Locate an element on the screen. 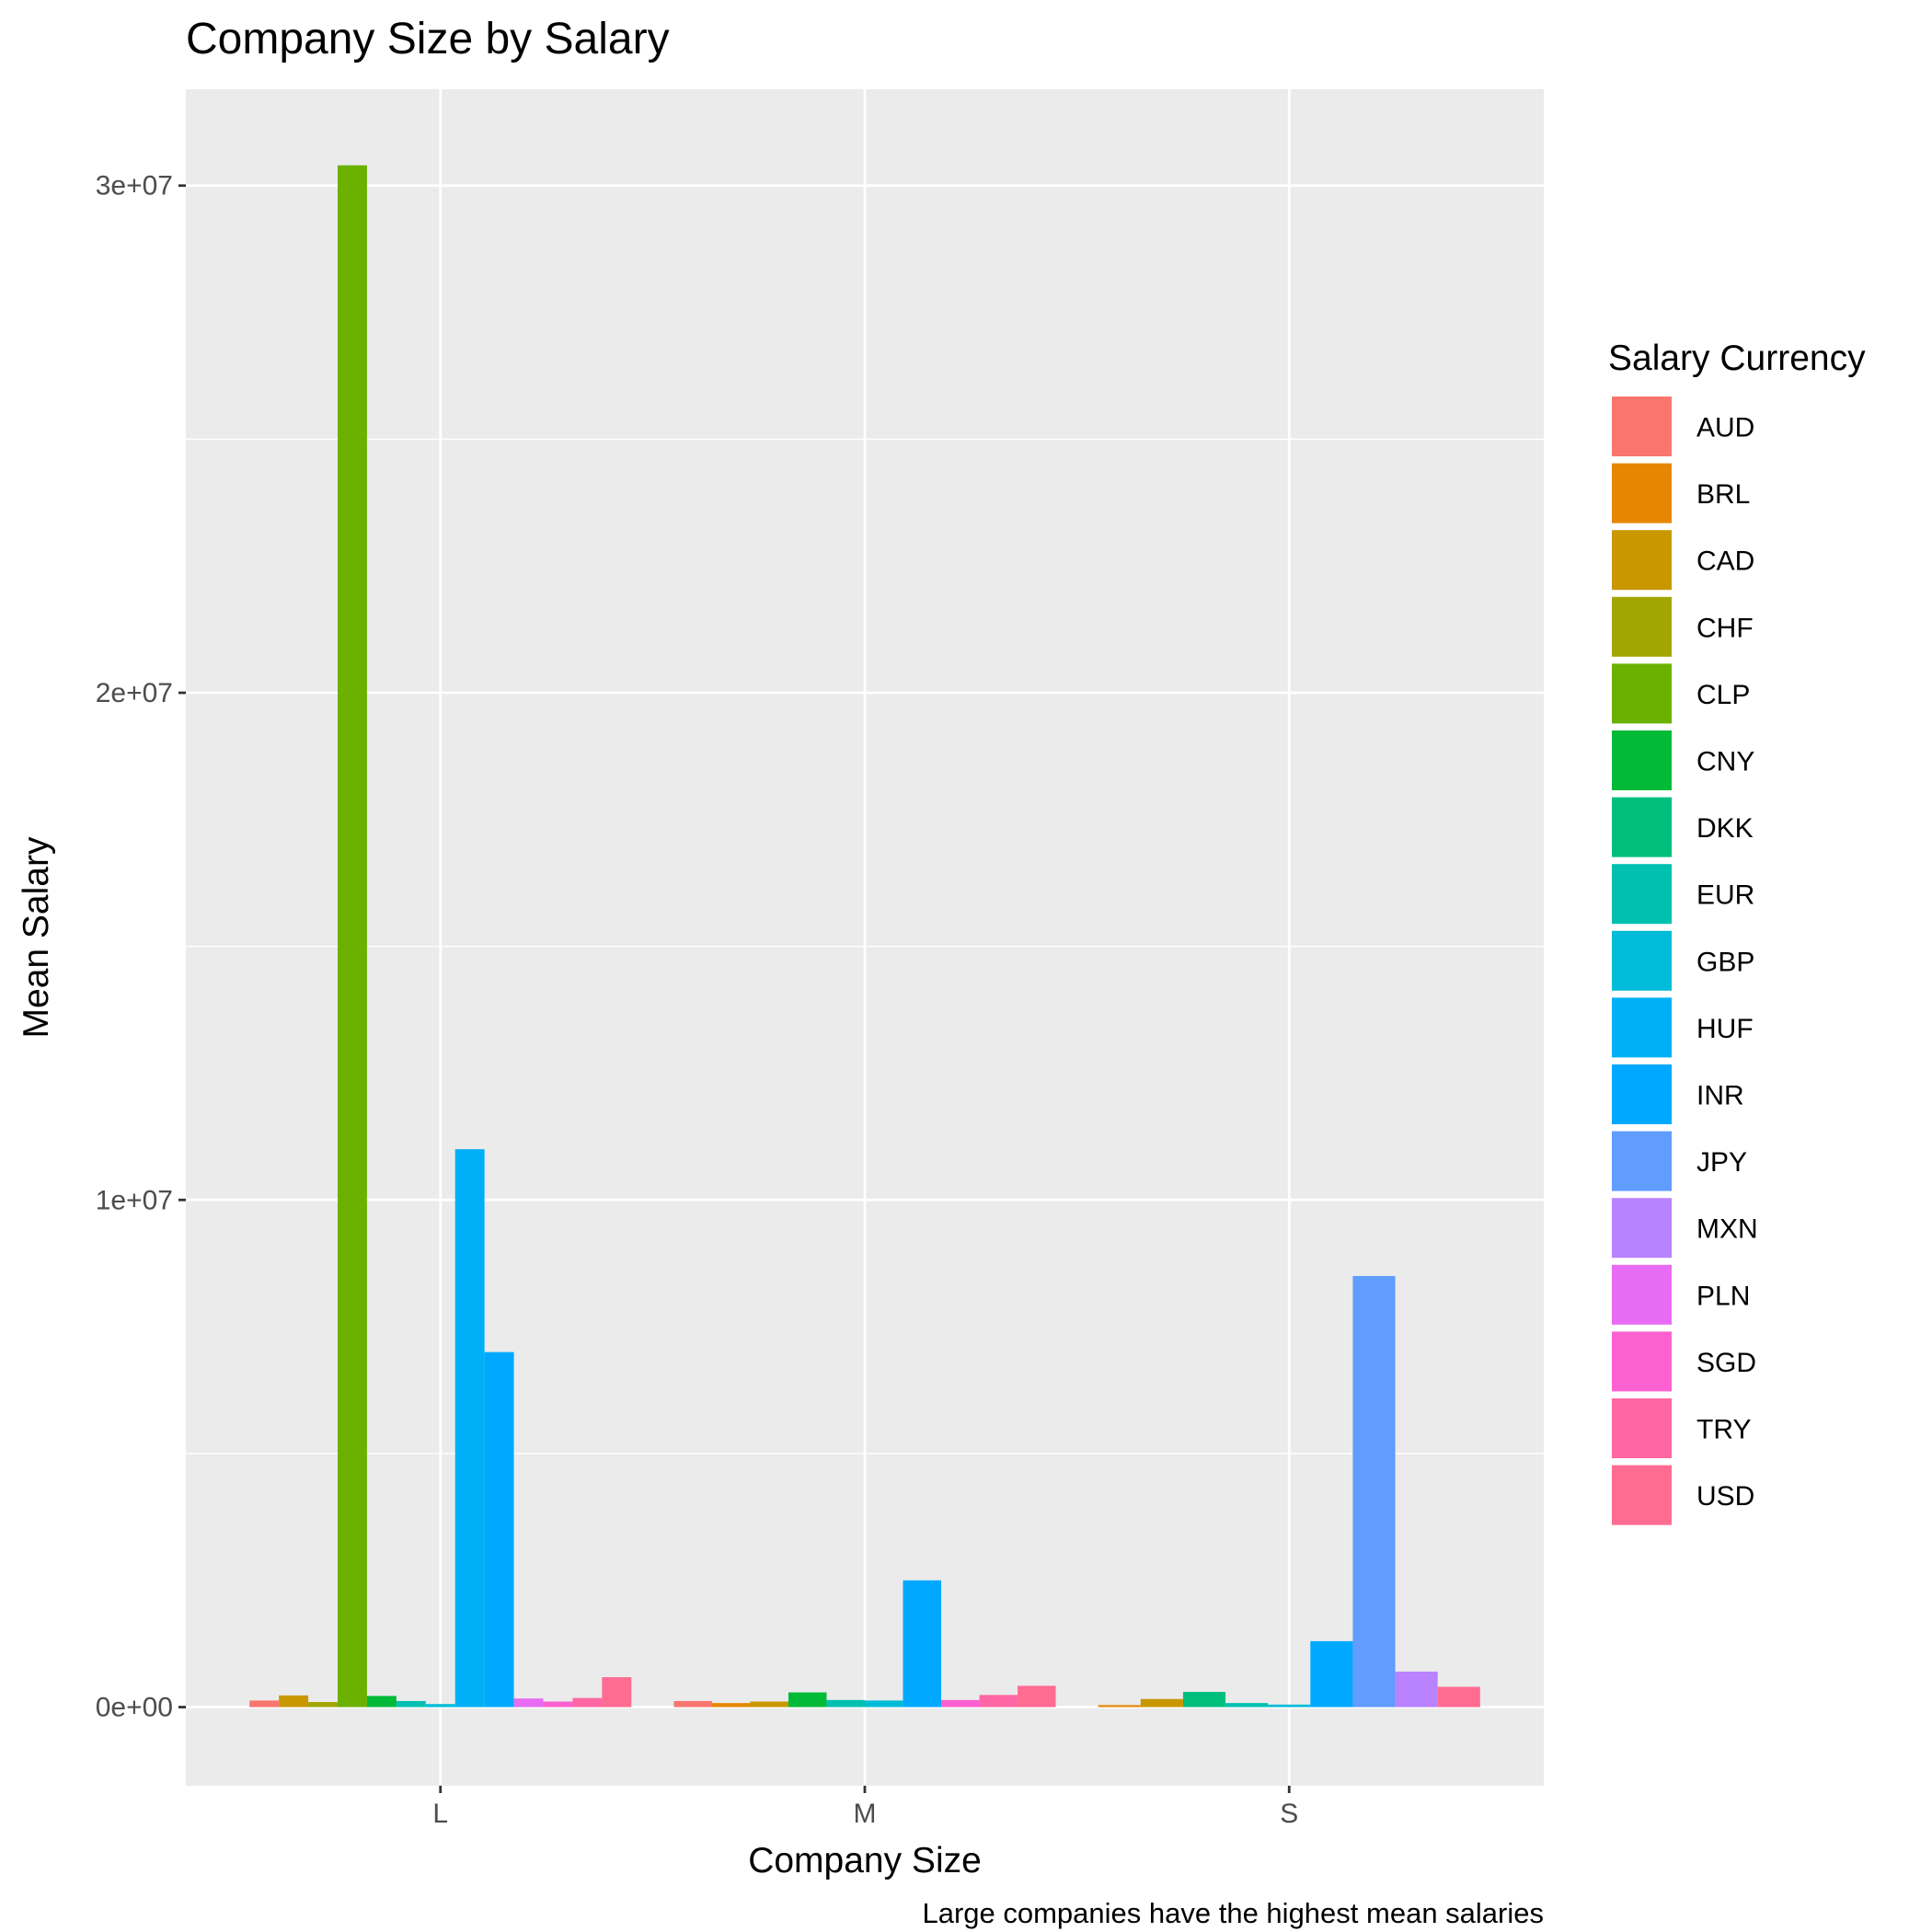 The height and width of the screenshot is (1932, 1932). bar-brl-m is located at coordinates (731, 1705).